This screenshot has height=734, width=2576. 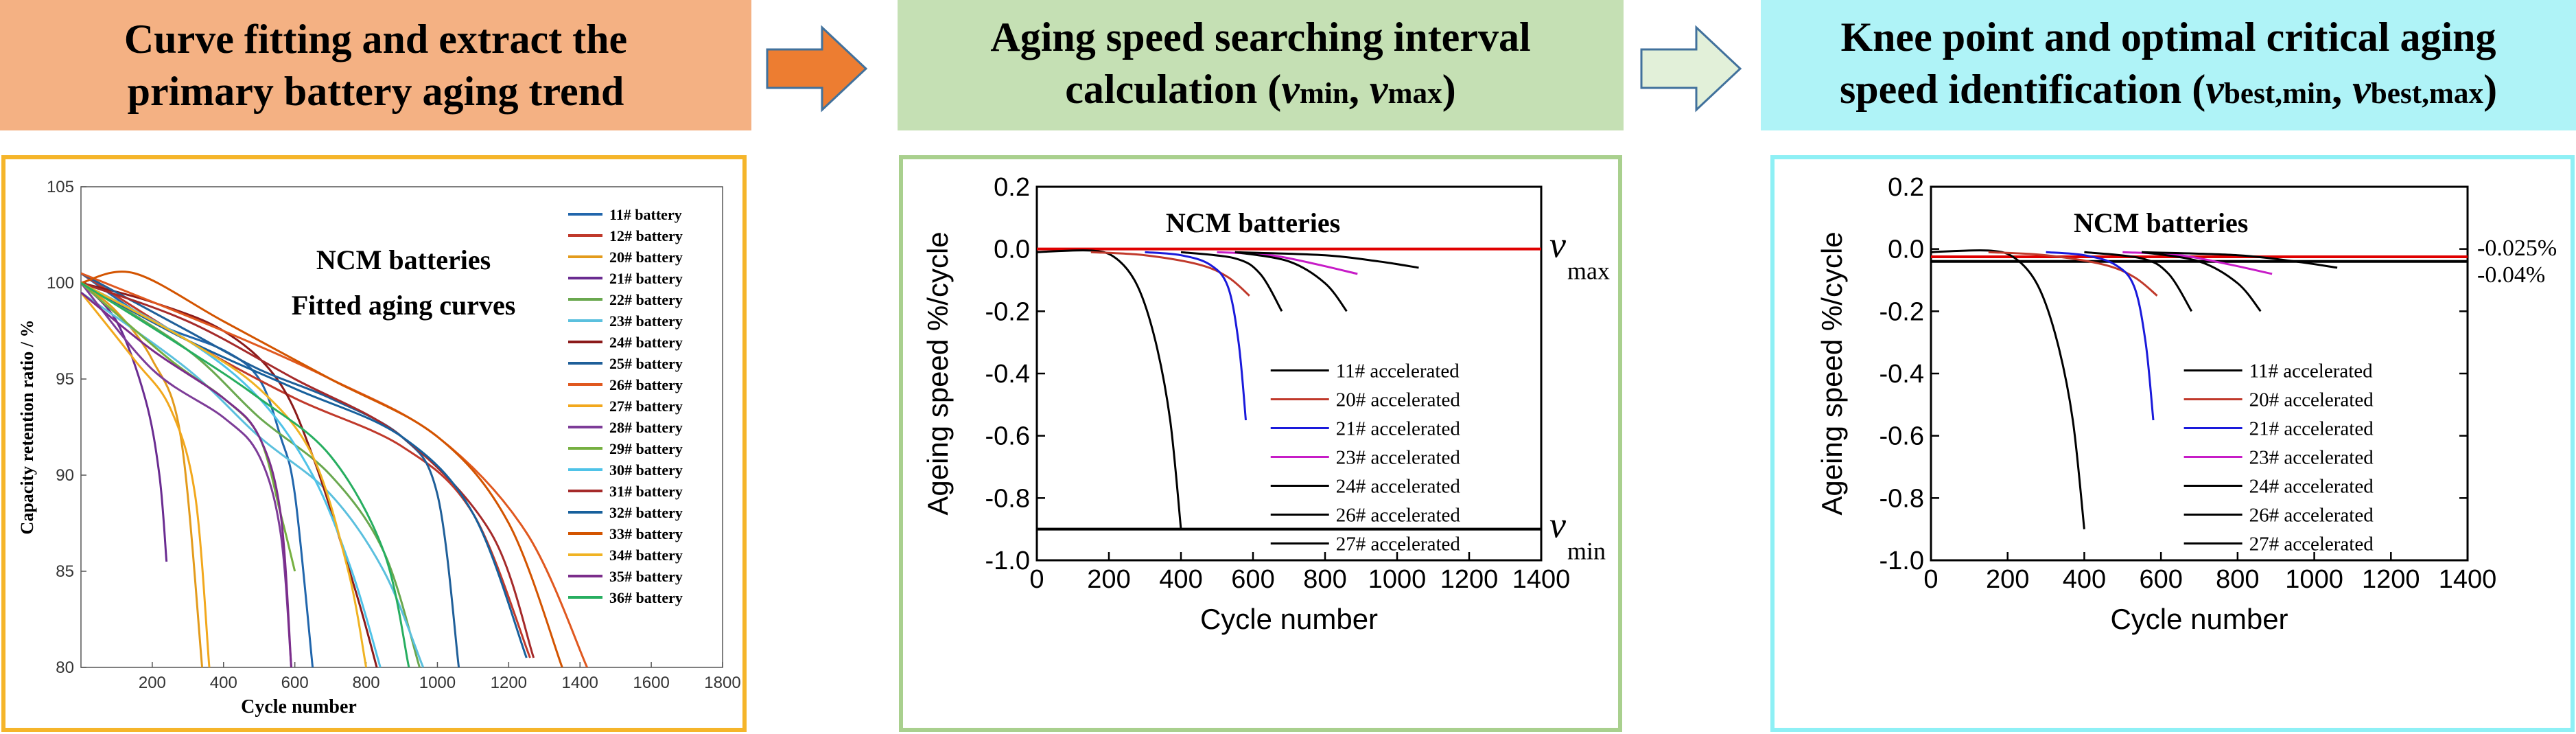 I want to click on threshold-label: -0.04%, so click(x=2511, y=275).